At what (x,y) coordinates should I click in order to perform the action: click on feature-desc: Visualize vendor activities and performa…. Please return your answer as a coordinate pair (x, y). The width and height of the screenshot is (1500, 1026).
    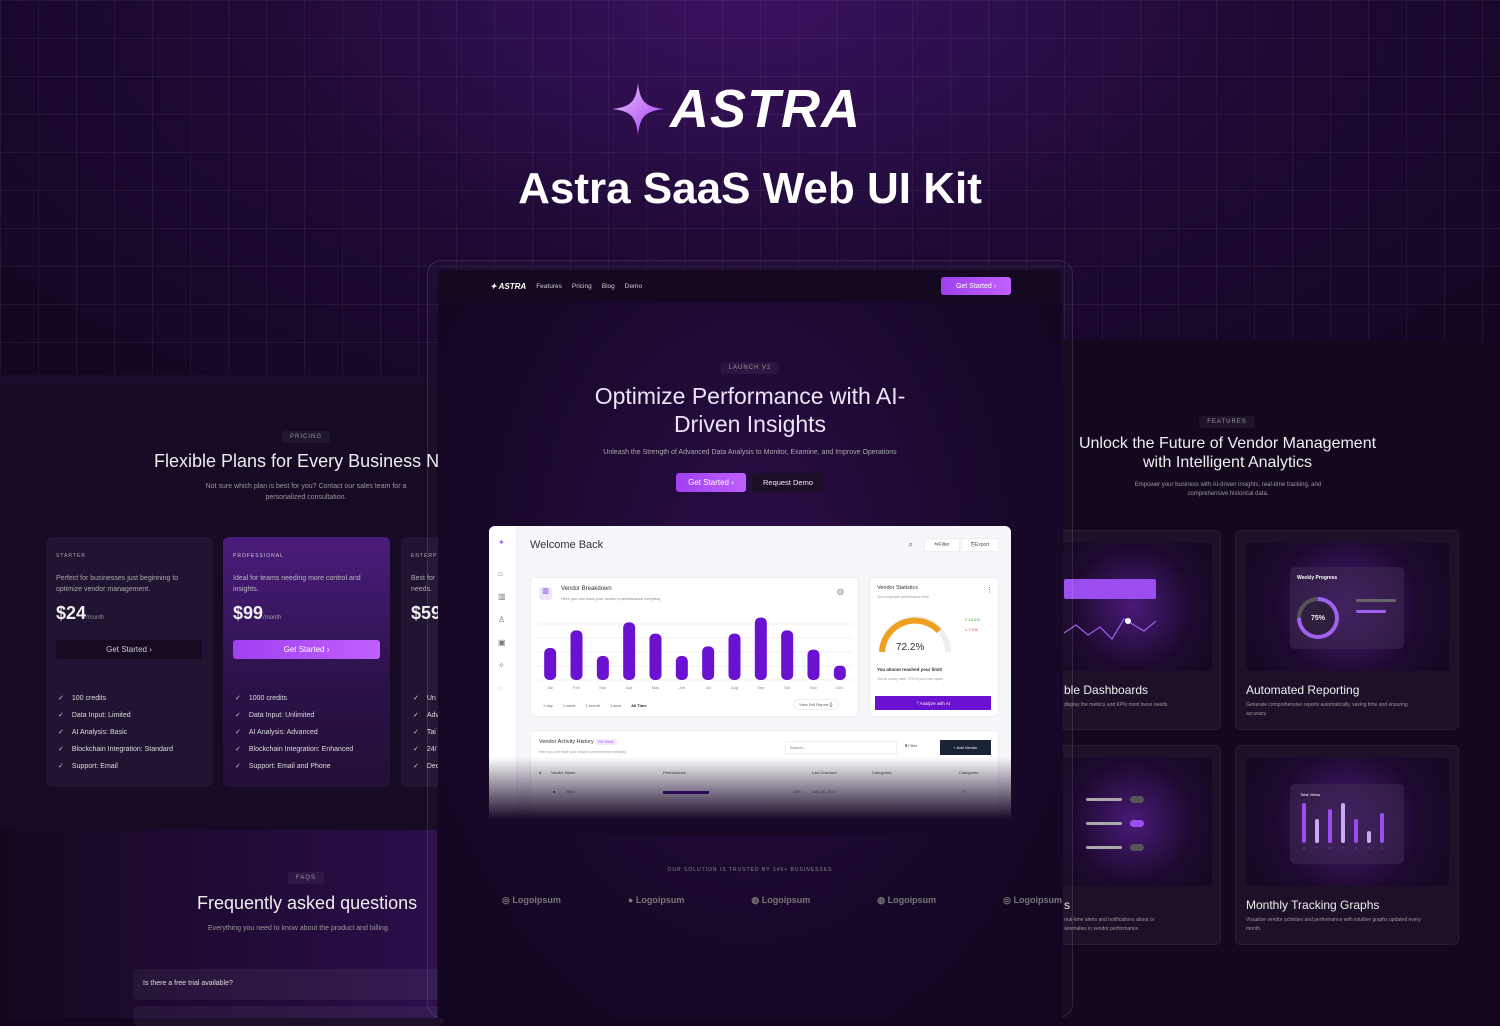
    Looking at the image, I should click on (1333, 924).